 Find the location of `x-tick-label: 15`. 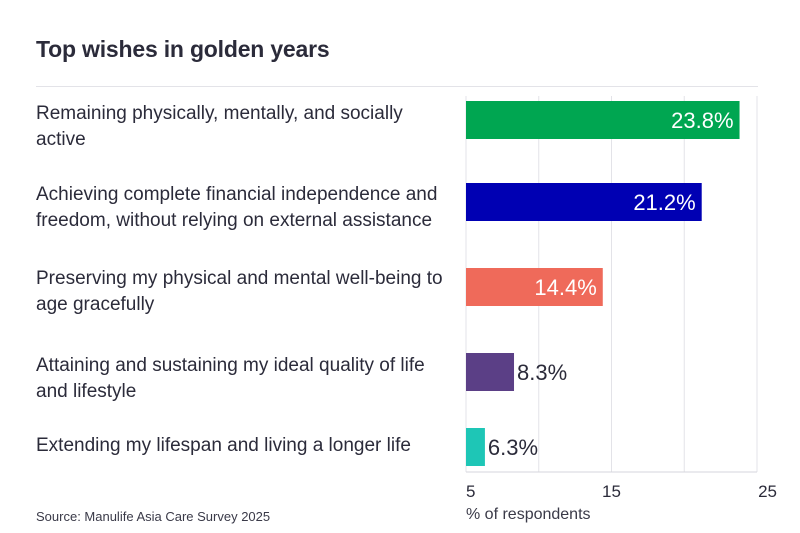

x-tick-label: 15 is located at coordinates (611, 491).